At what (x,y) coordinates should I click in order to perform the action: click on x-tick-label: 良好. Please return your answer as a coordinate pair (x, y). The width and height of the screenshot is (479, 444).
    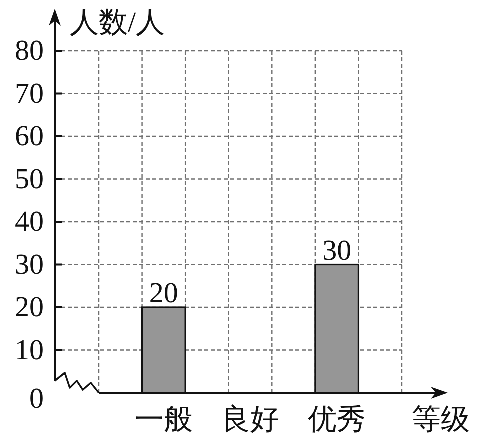
    Looking at the image, I should click on (251, 420).